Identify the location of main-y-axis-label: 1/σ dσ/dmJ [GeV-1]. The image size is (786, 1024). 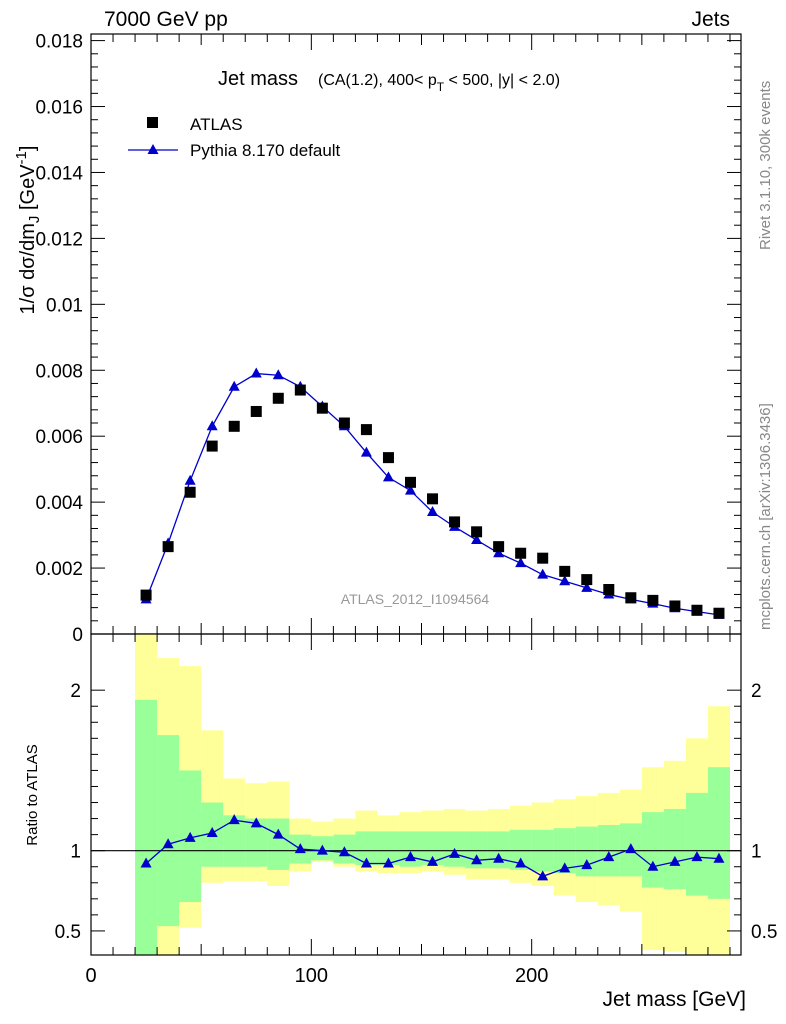
(28, 230).